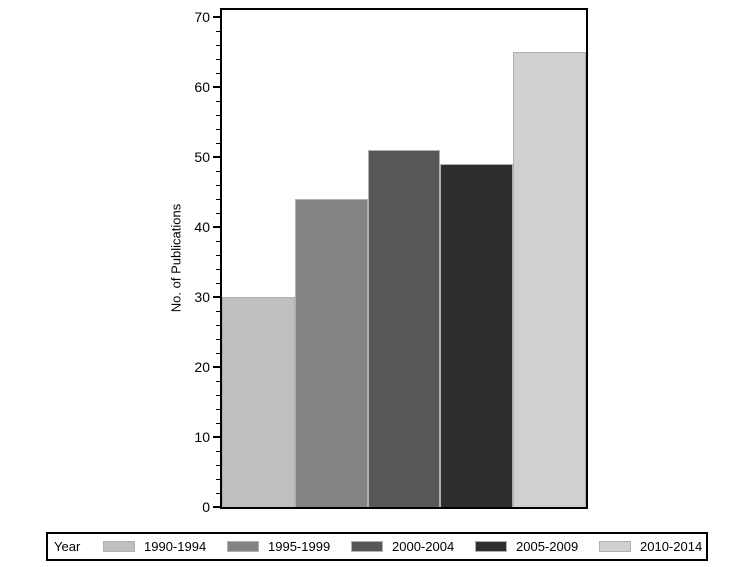  I want to click on legend-entry-1990-1994: 1990-1994, so click(165, 546).